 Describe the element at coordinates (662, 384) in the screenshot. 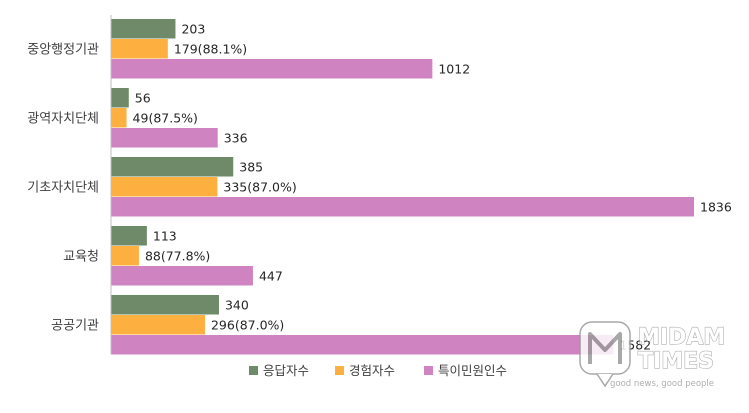

I see `watermark-tagline: good news, good people` at that location.